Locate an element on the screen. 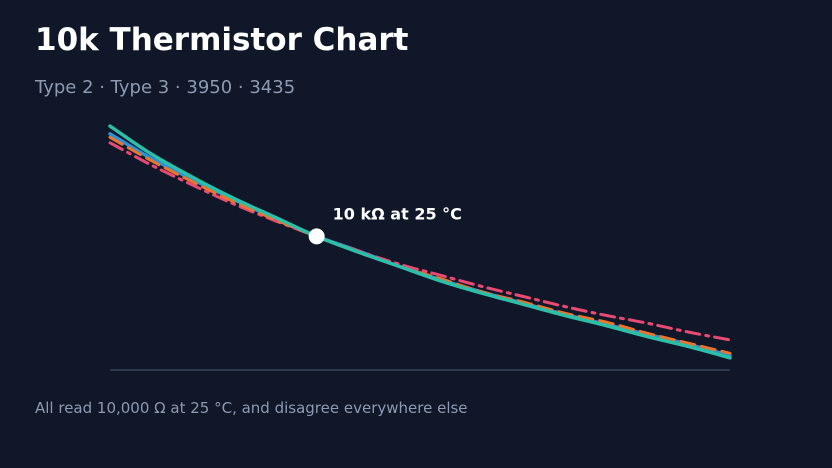 The height and width of the screenshot is (468, 832). chart-subtitle: Type 2 · Type 3 · 3950 · 3435 is located at coordinates (165, 87).